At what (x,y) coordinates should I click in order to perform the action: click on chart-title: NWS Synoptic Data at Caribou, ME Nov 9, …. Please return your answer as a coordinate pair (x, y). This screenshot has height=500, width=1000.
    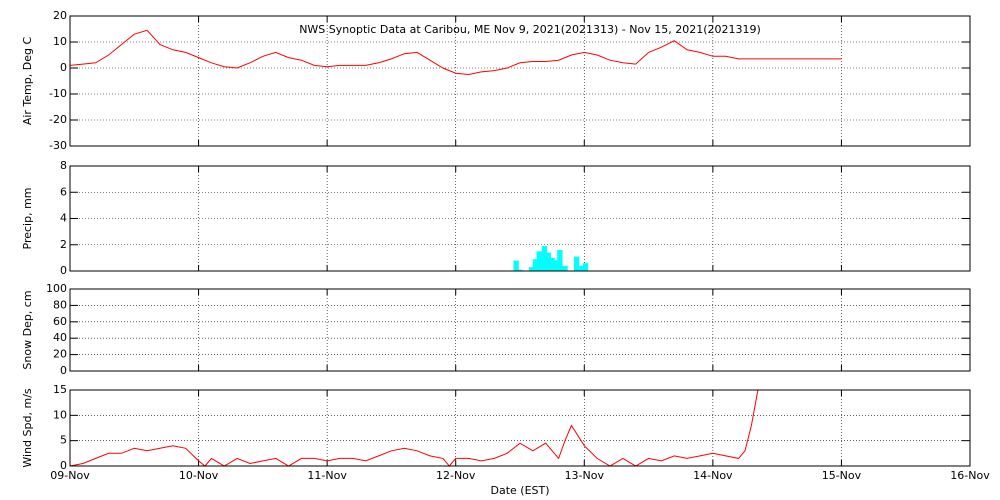
    Looking at the image, I should click on (530, 29).